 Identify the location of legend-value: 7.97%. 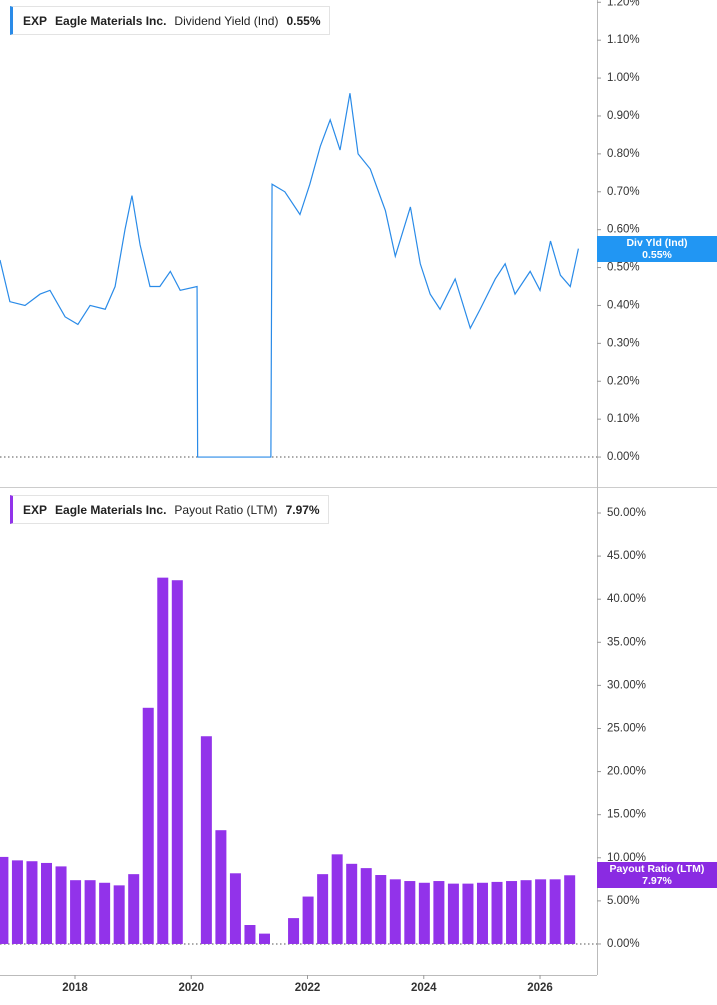
(302, 509).